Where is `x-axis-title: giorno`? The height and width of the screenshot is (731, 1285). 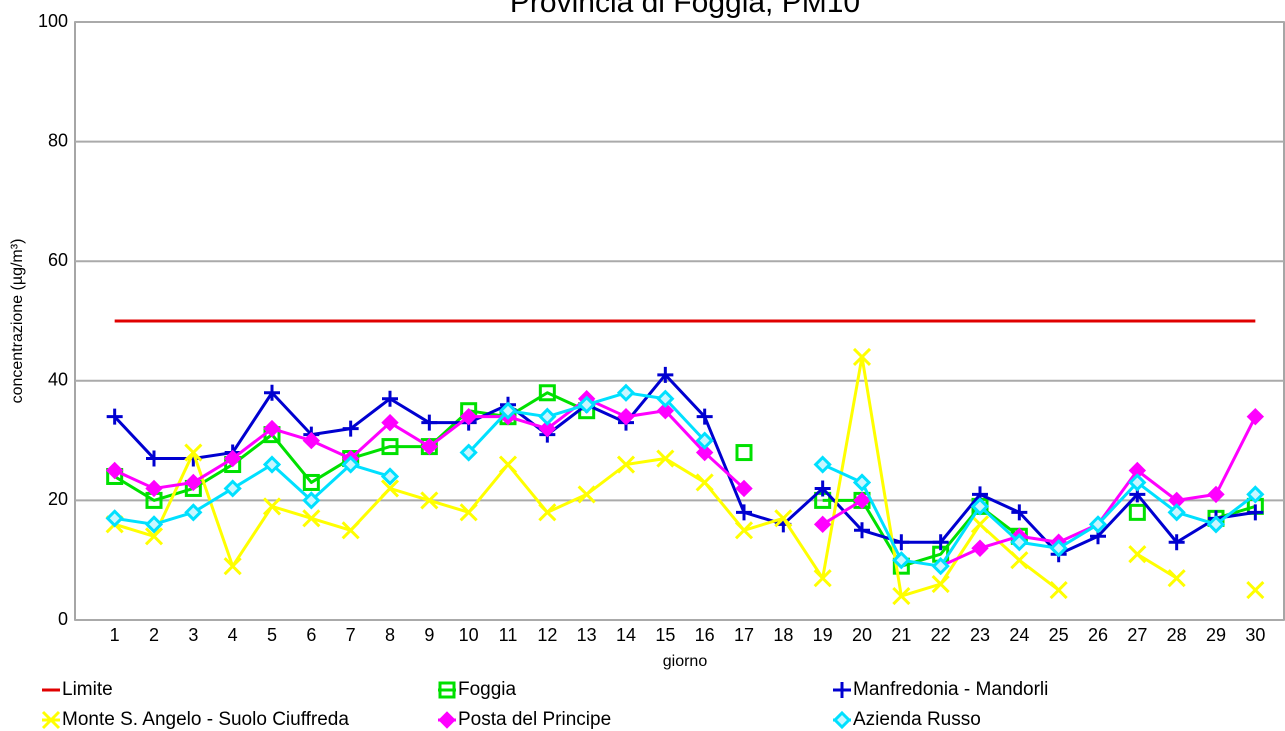
x-axis-title: giorno is located at coordinates (685, 661).